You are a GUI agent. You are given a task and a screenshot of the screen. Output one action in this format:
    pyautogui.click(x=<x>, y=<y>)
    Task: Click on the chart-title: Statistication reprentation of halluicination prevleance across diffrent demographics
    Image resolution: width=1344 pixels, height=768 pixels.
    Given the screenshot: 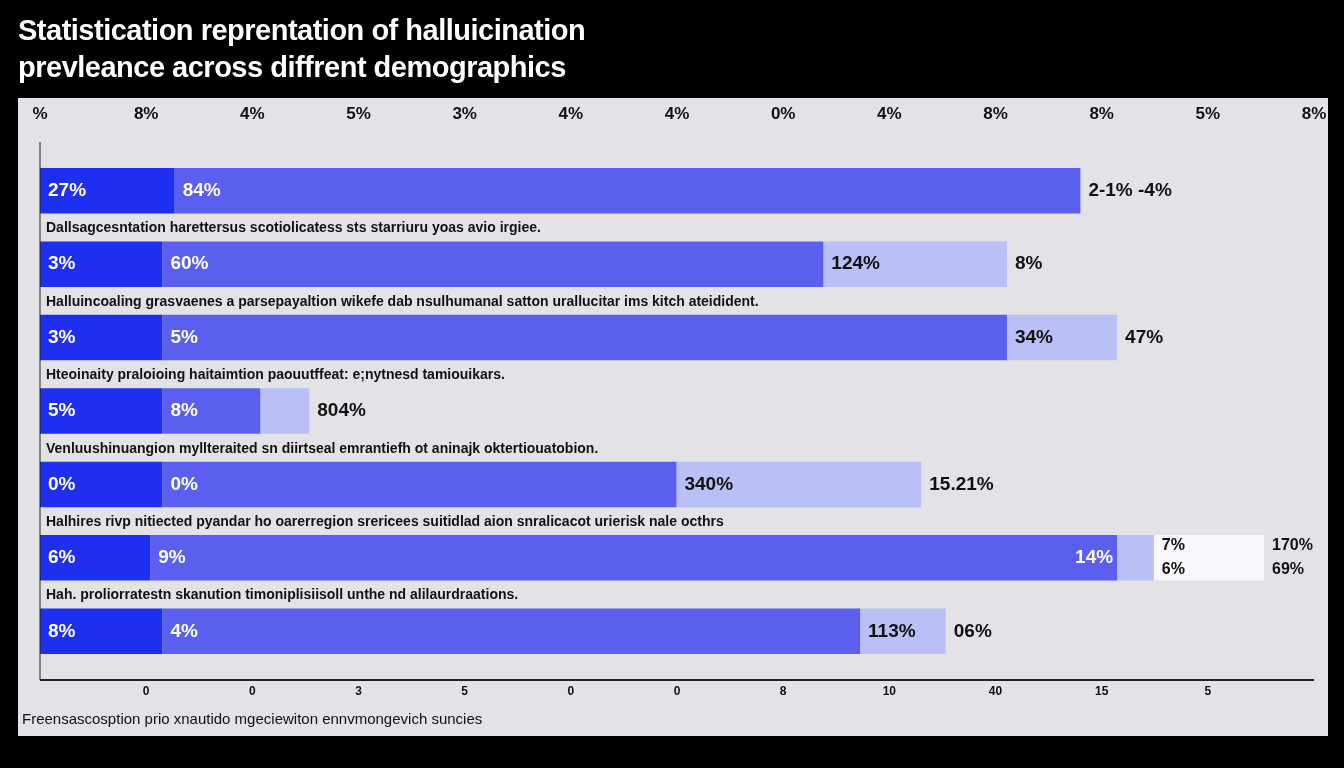 What is the action you would take?
    pyautogui.click(x=302, y=49)
    